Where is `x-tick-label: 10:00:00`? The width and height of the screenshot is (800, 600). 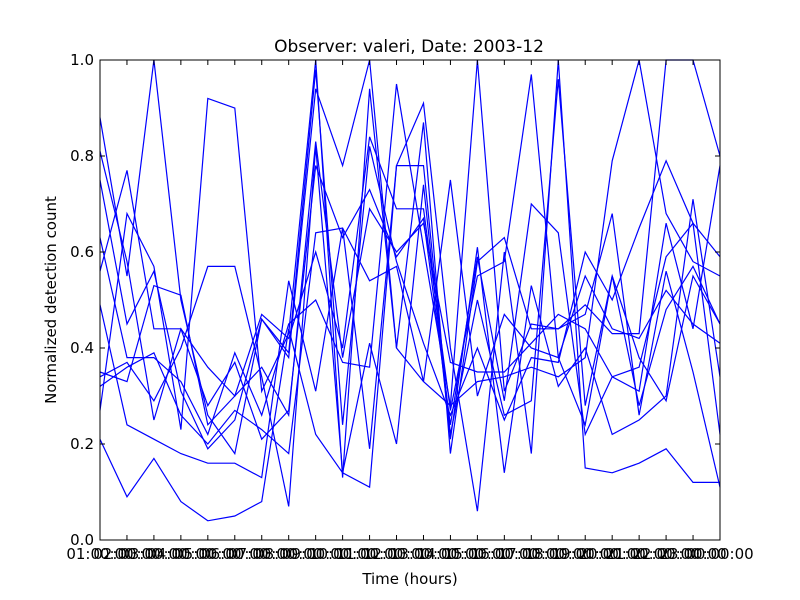
x-tick-label: 10:00:00 is located at coordinates (342, 554).